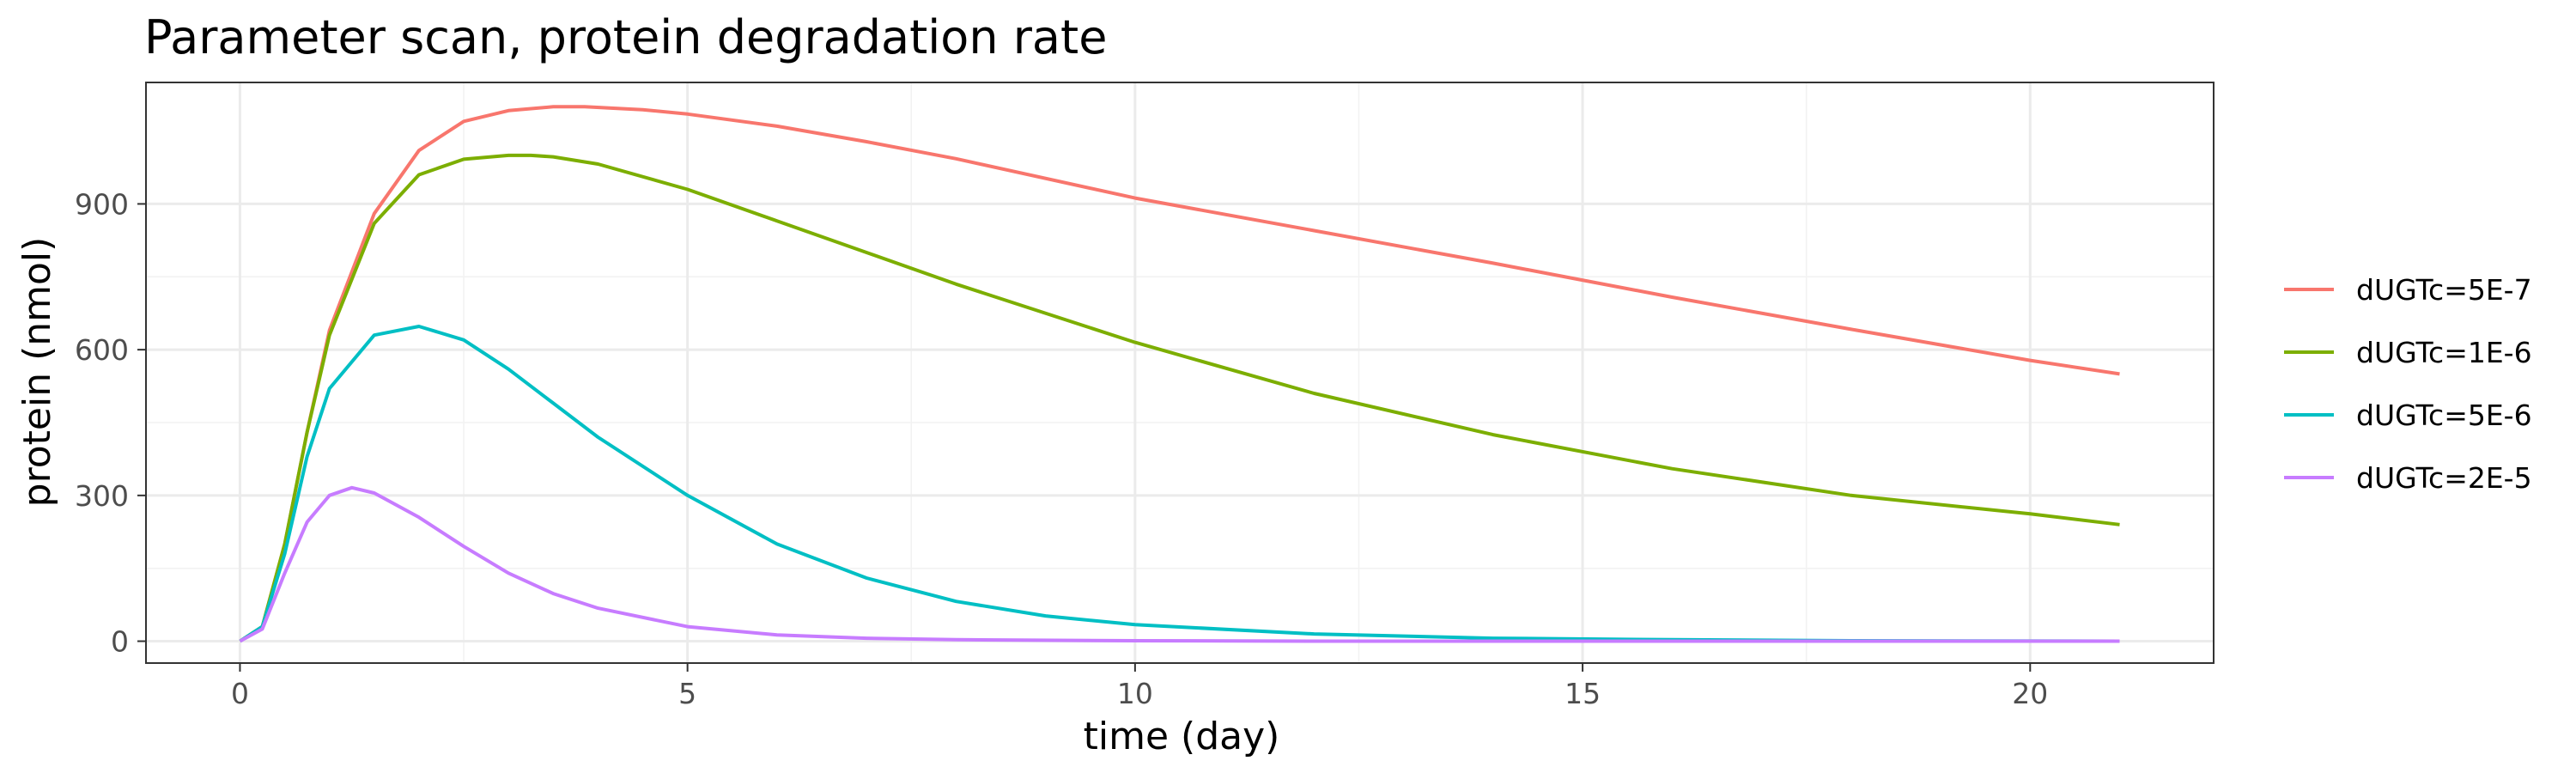  I want to click on y-axis-title: protein (nmol), so click(37, 372).